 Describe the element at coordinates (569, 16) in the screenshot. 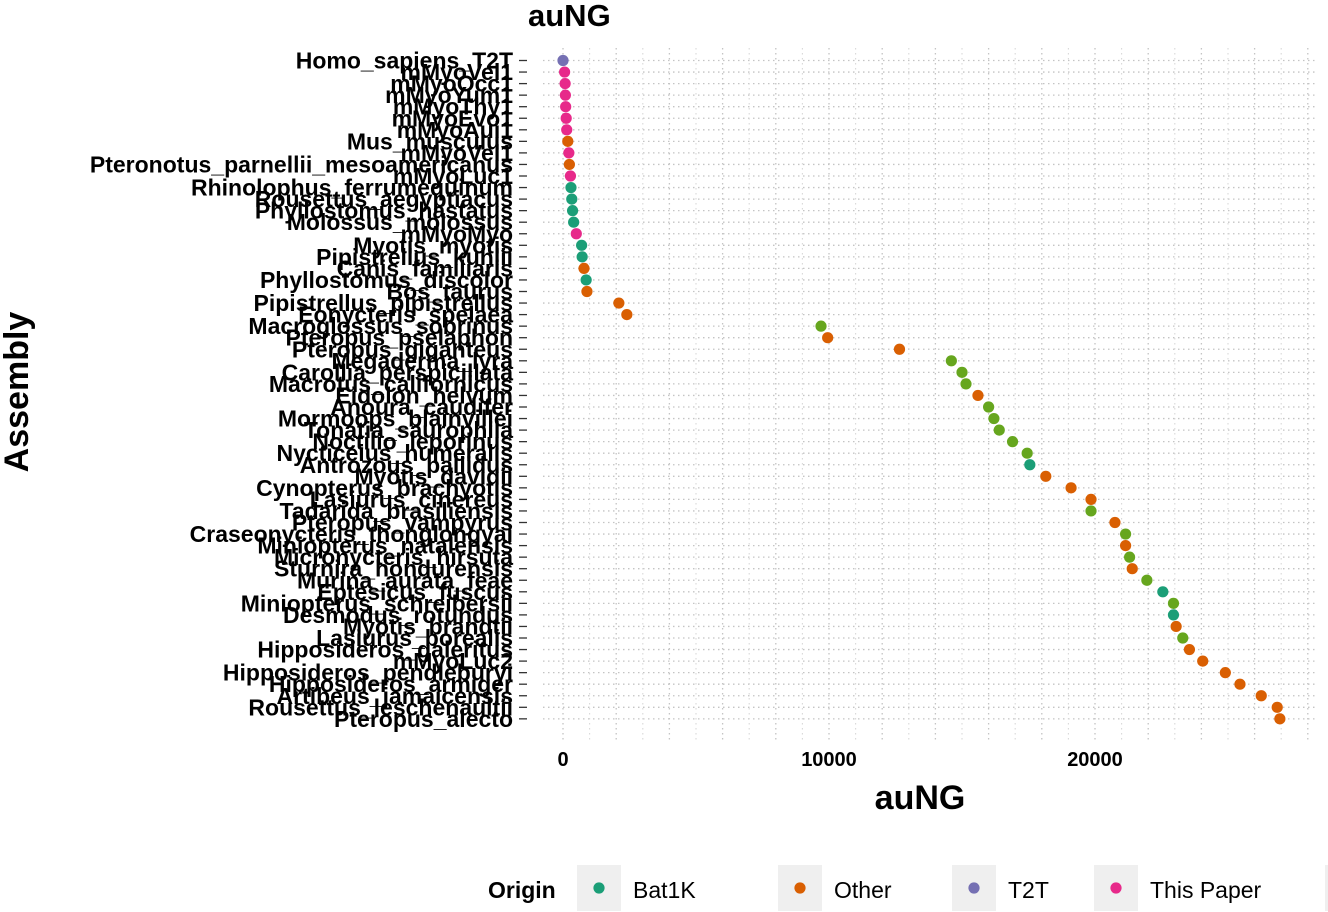

I see `chart-title: auNG` at that location.